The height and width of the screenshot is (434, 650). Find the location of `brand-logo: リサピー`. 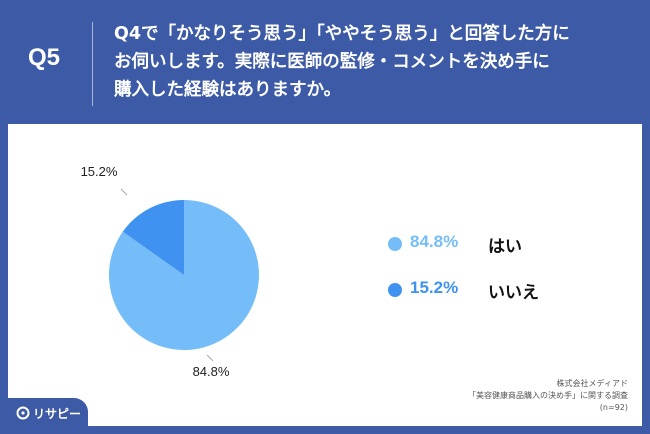

brand-logo: リサピー is located at coordinates (48, 412).